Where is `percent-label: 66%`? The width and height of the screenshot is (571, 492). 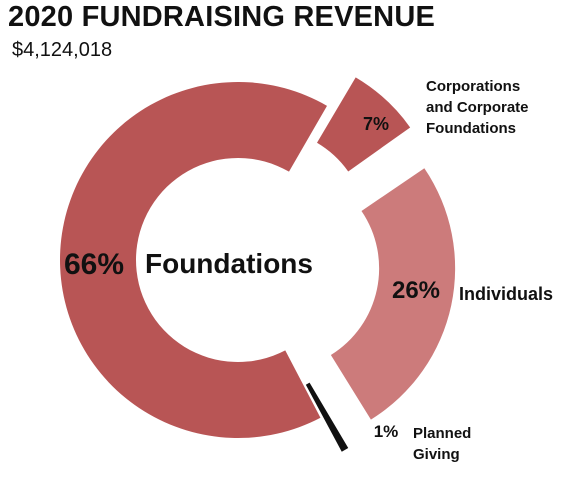 percent-label: 66% is located at coordinates (94, 264).